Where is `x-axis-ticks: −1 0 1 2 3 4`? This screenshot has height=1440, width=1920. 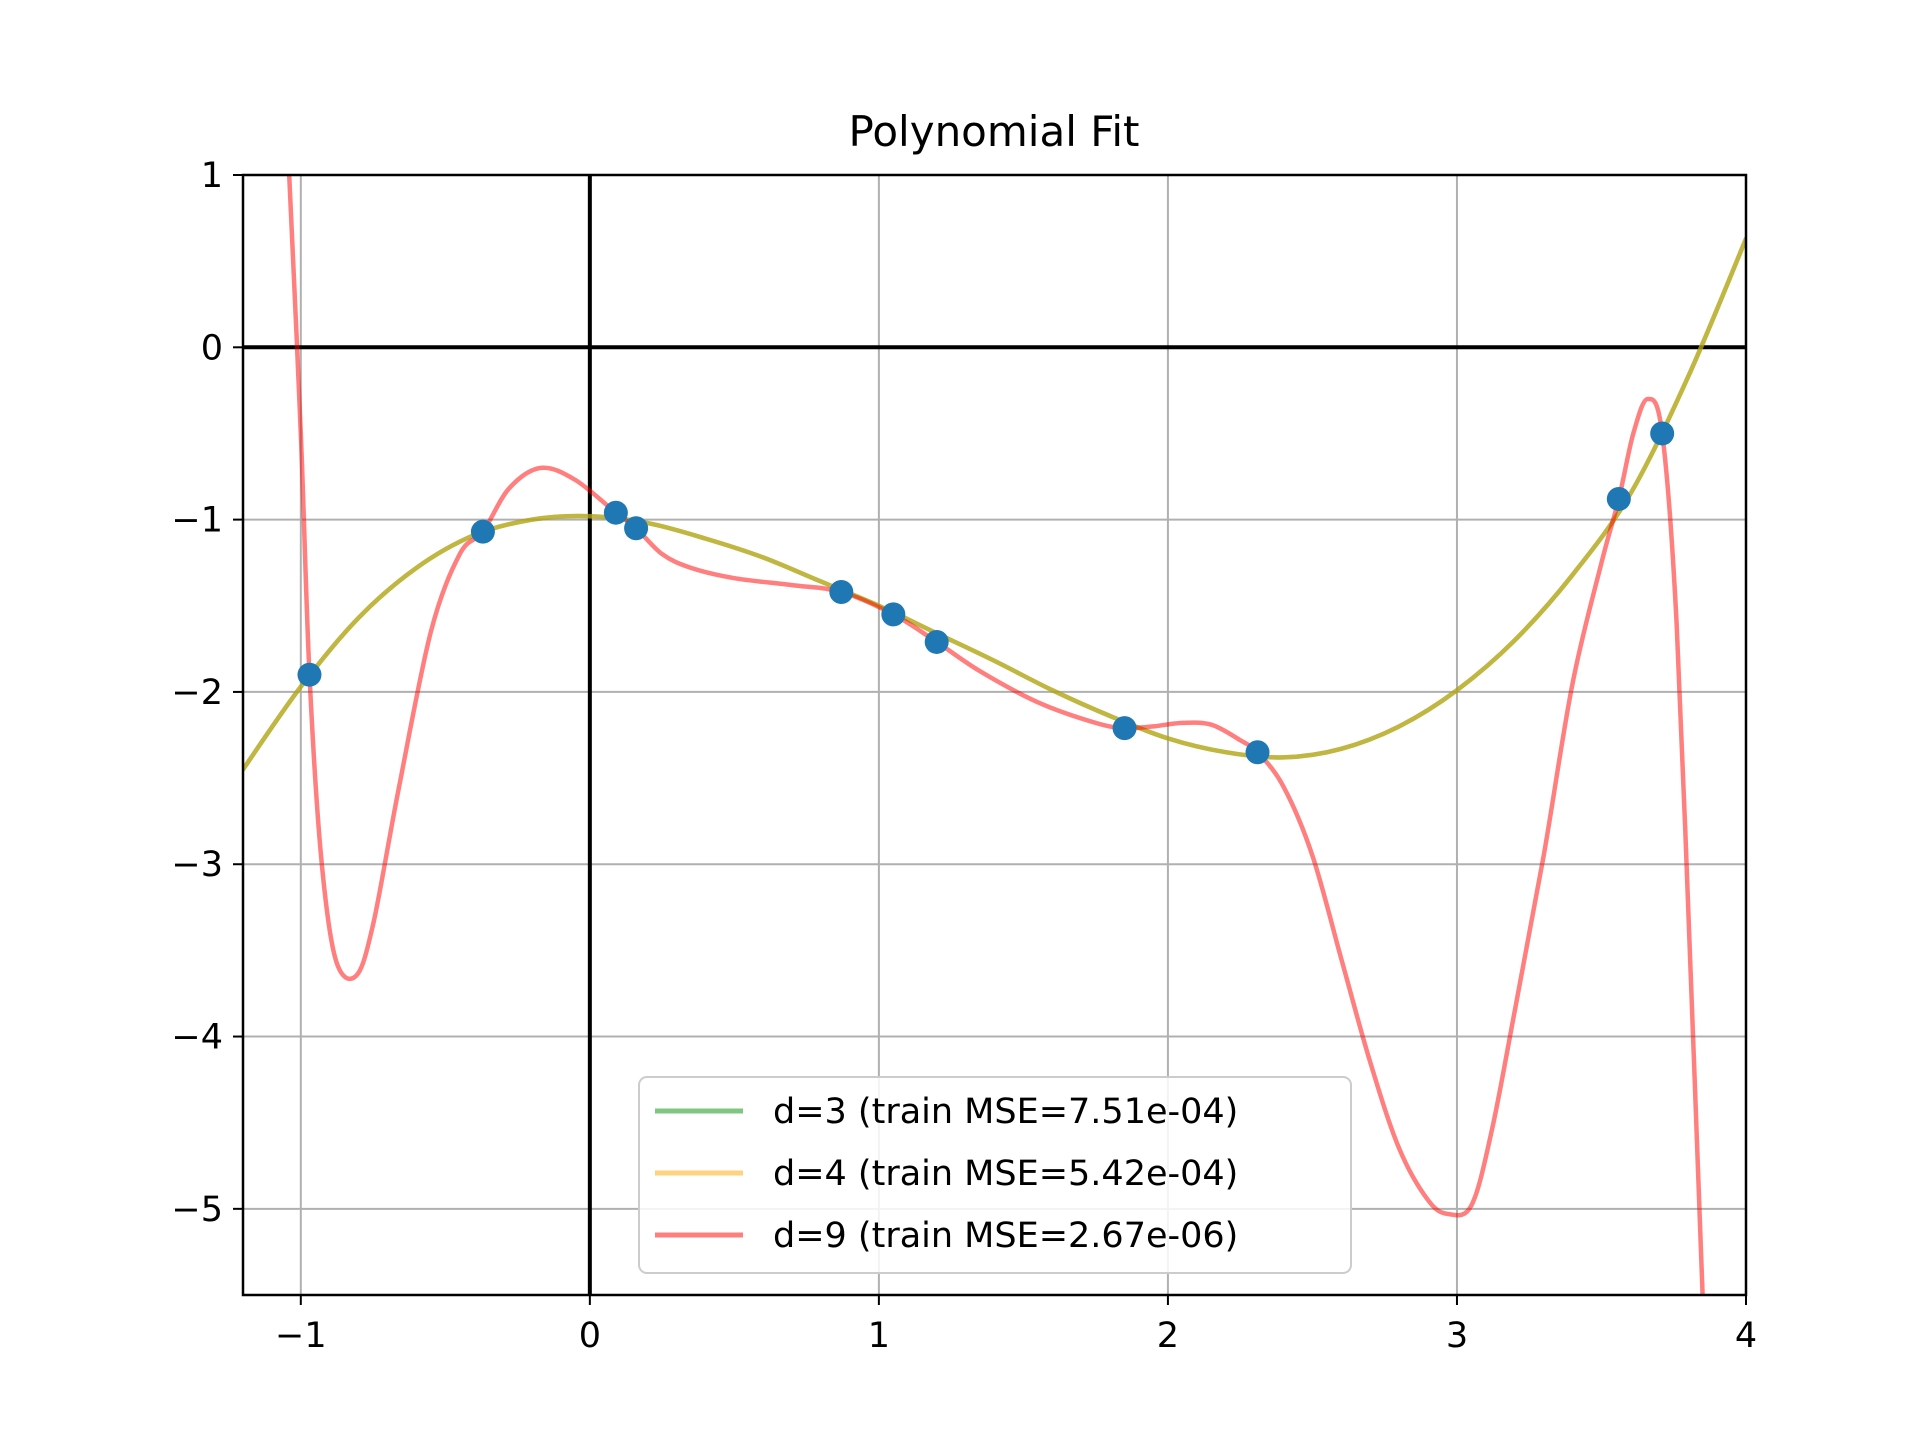
x-axis-ticks: −1 0 1 2 3 4 is located at coordinates (1016, 1325).